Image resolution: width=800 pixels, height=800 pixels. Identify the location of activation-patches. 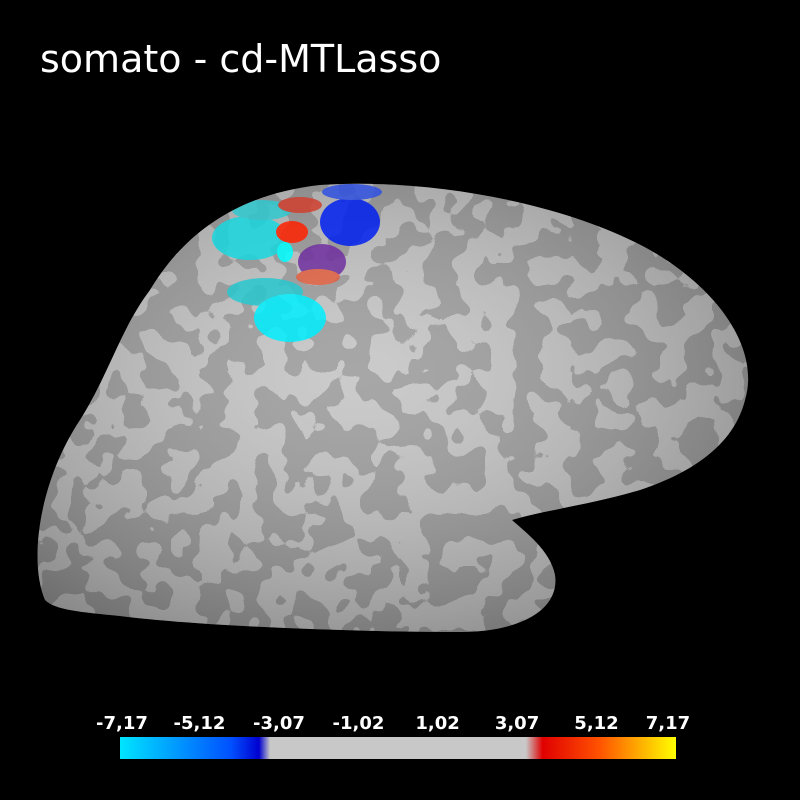
(297, 263).